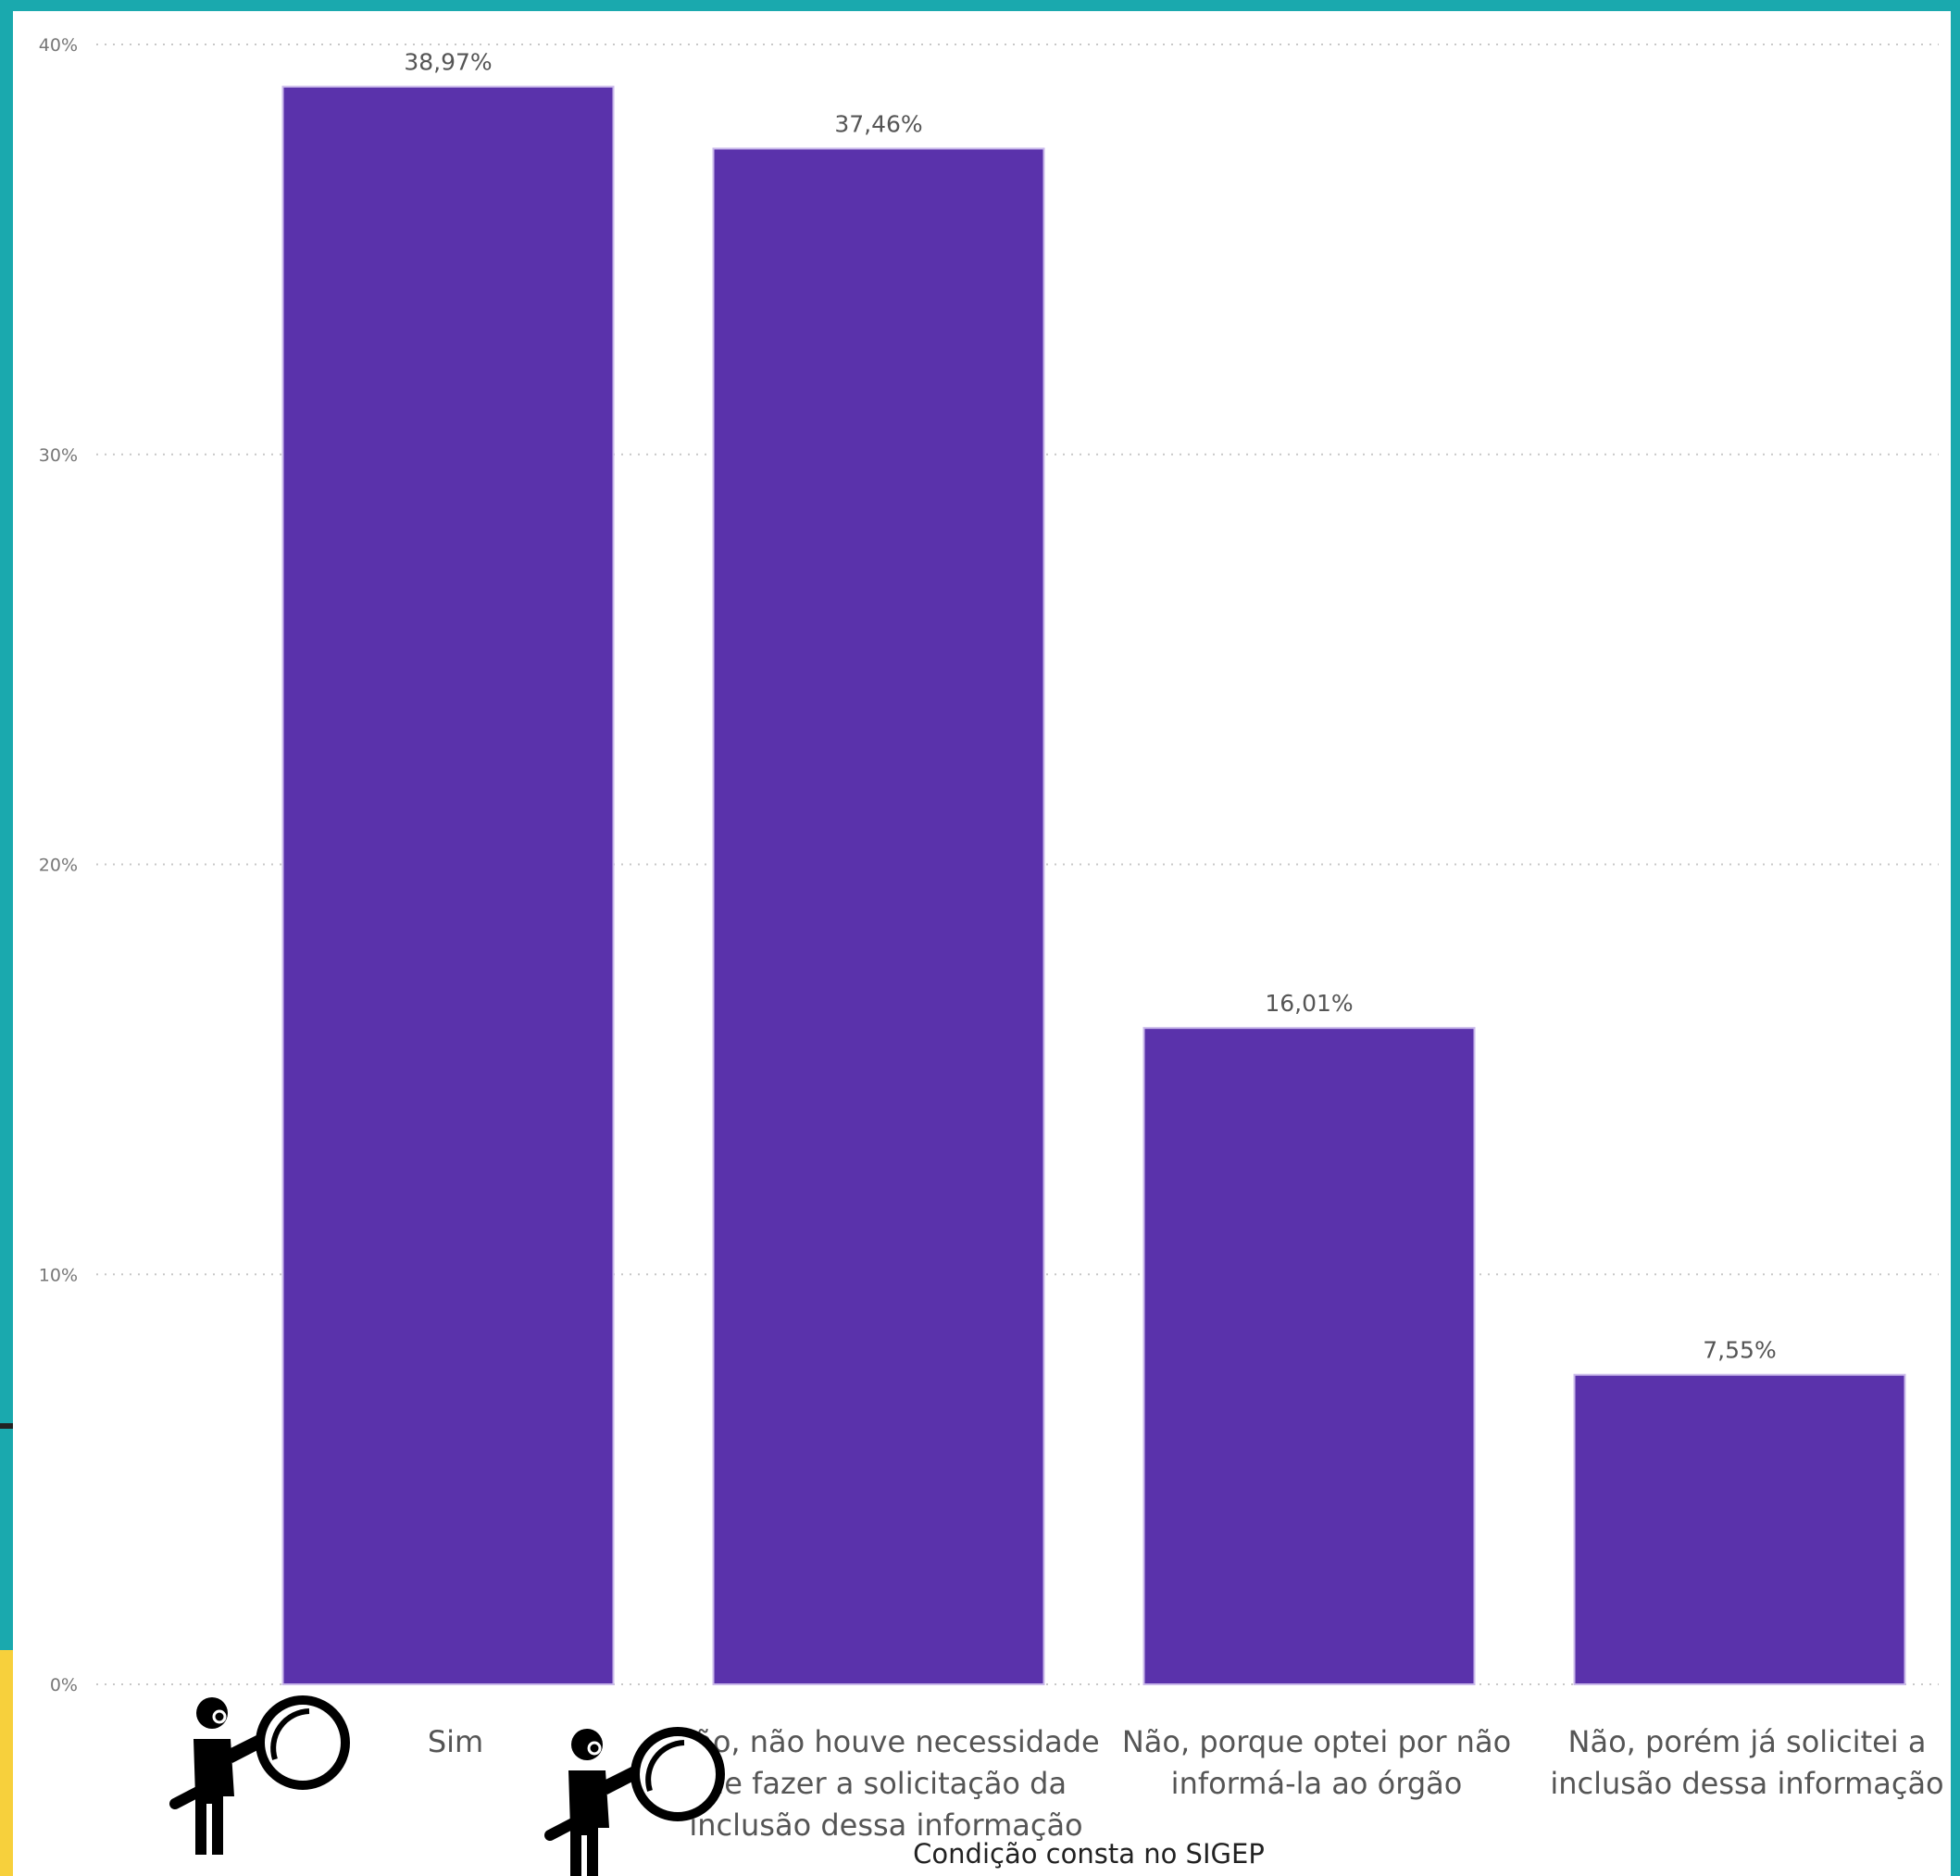 The image size is (1960, 1876). What do you see at coordinates (58, 1275) in the screenshot?
I see `y-tick-label: 10%` at bounding box center [58, 1275].